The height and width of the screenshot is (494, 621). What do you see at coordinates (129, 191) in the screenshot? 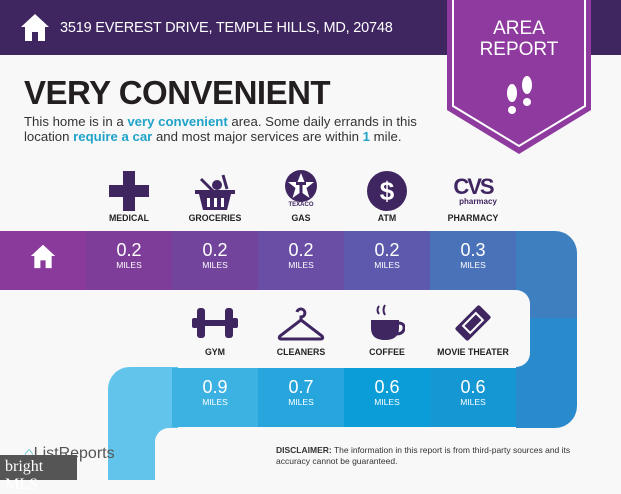
I see `medical-cross-icon` at bounding box center [129, 191].